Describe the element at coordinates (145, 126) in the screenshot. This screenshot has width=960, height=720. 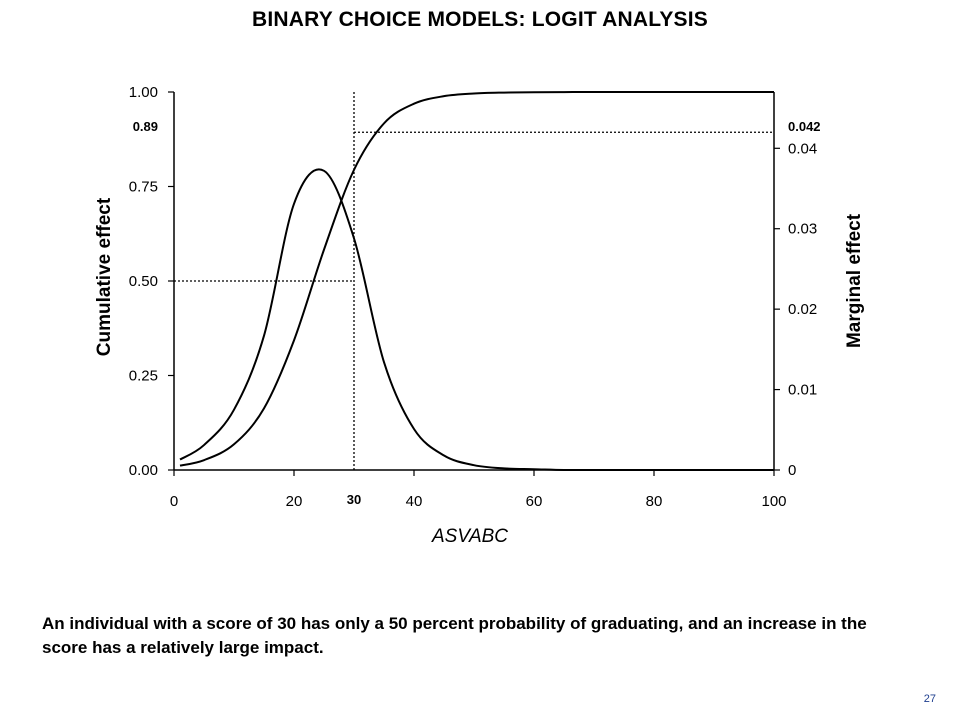
I see `marginal-max-left-label: 0.89` at that location.